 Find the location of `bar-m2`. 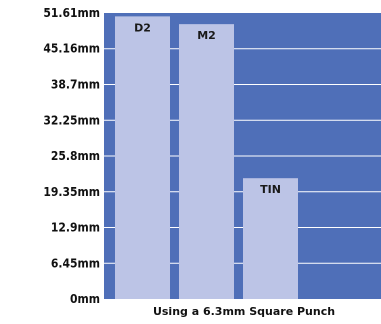

bar-m2 is located at coordinates (206, 161).